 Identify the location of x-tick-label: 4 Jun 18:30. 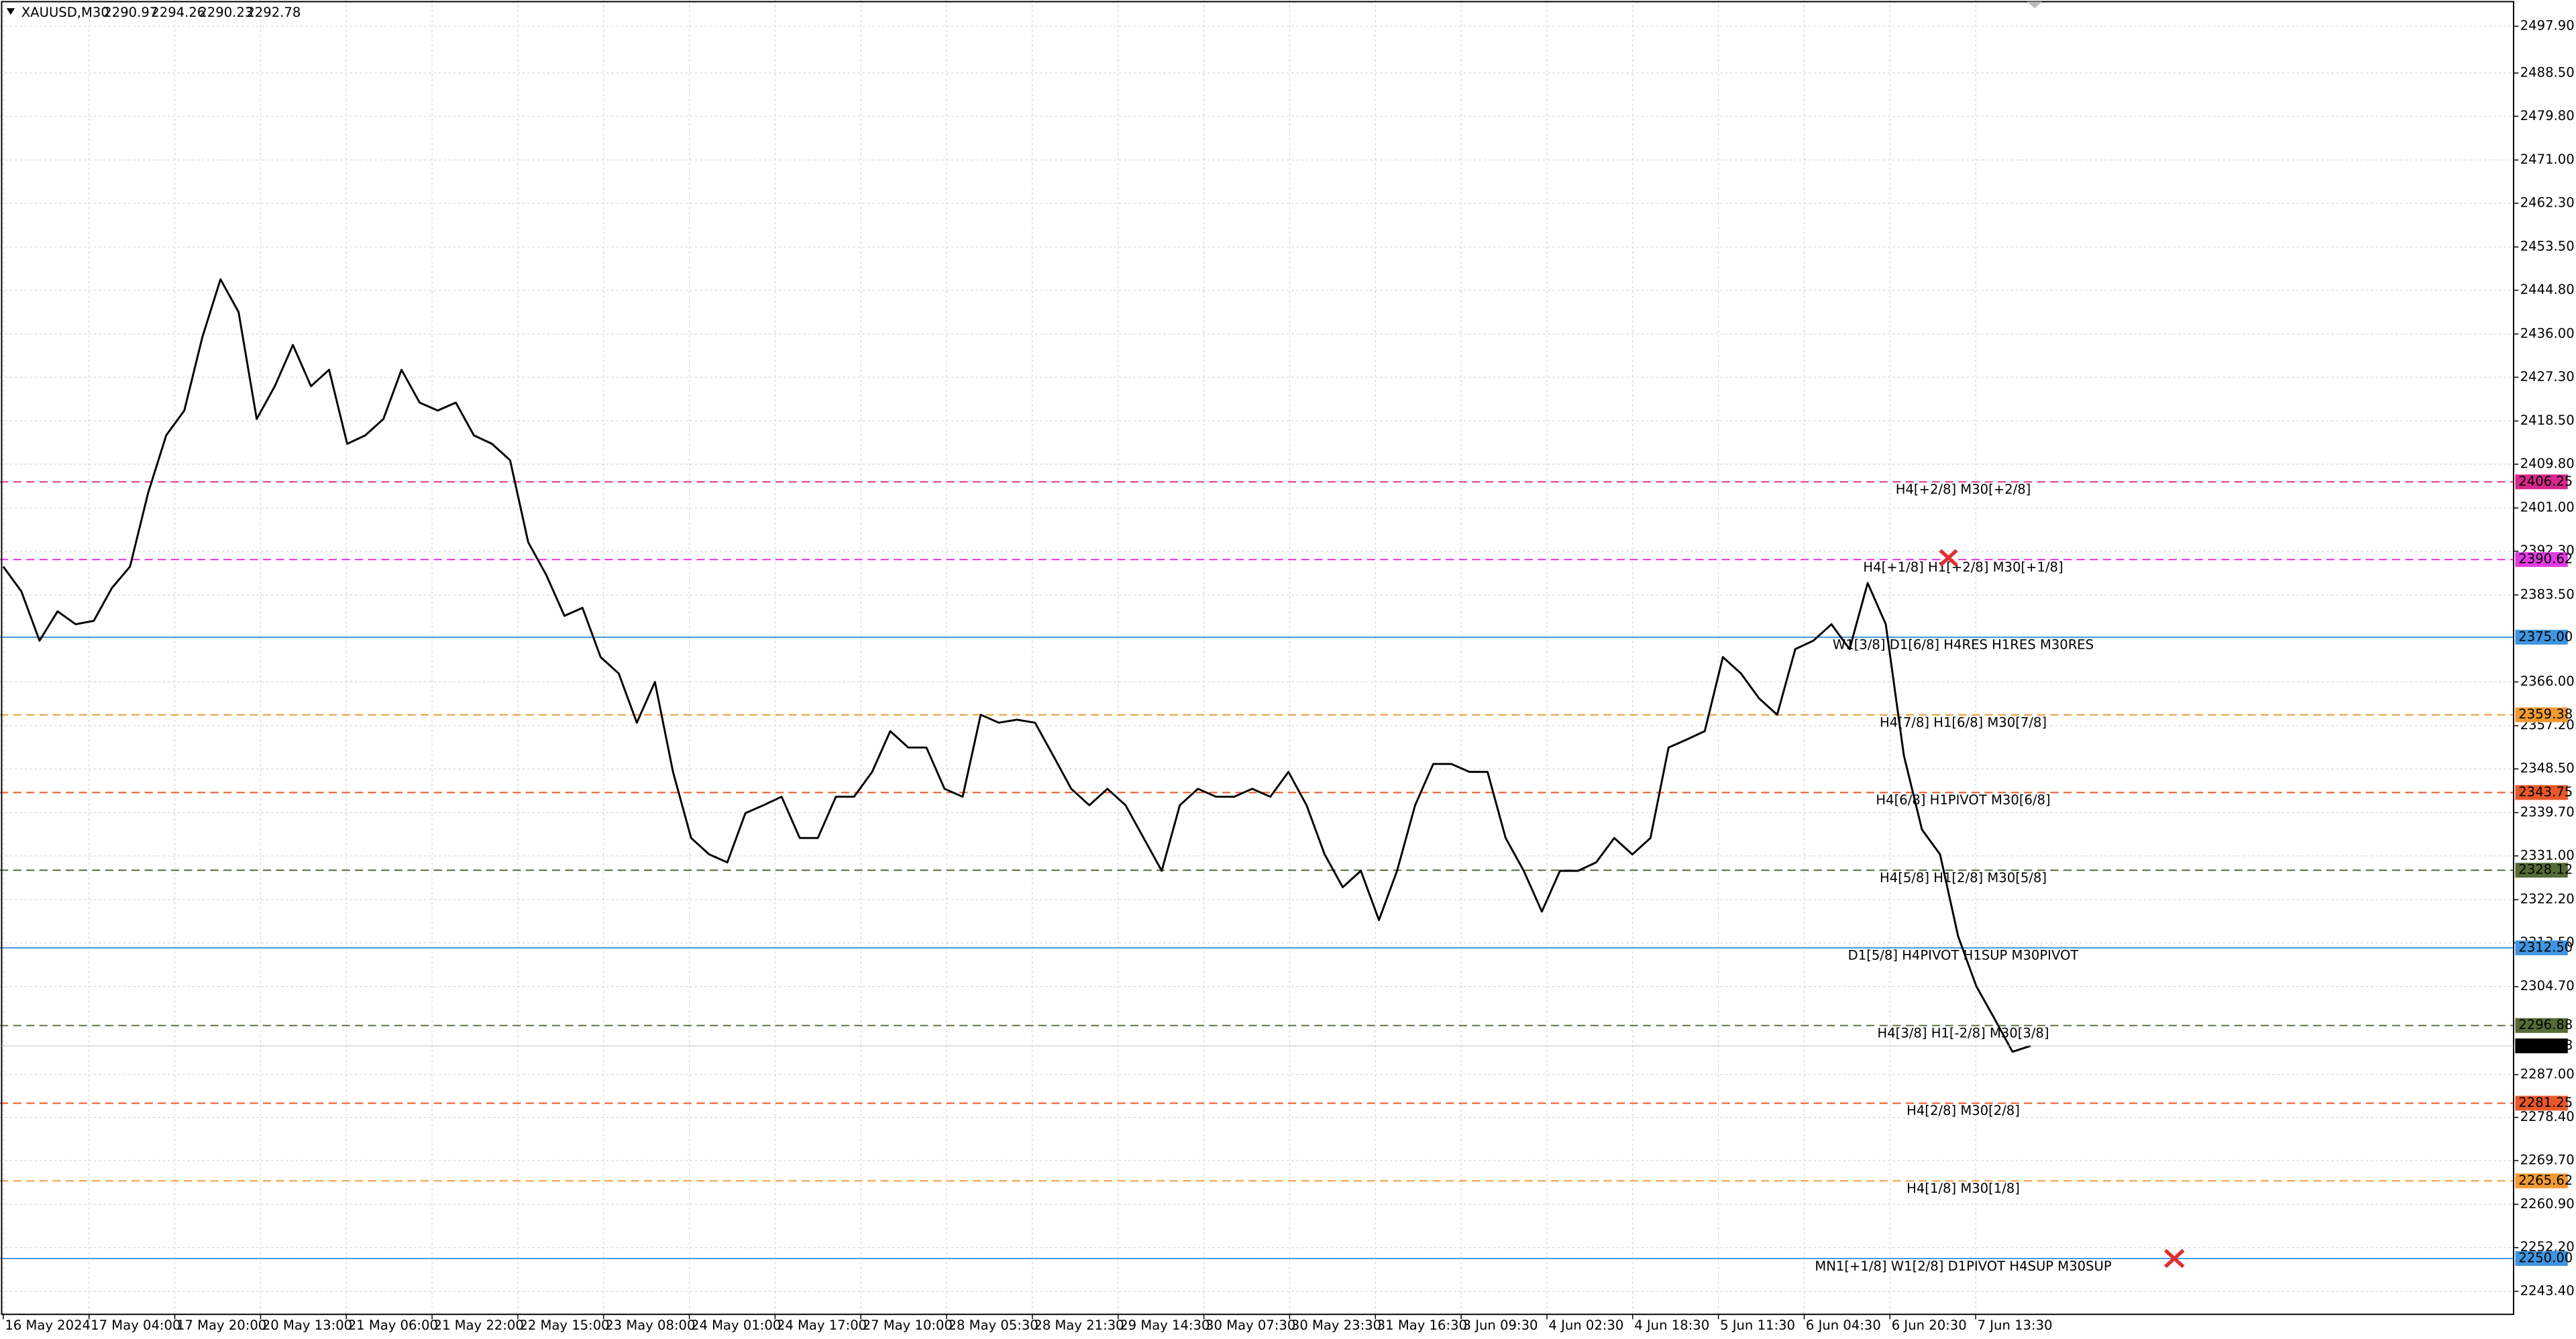
(1671, 1325).